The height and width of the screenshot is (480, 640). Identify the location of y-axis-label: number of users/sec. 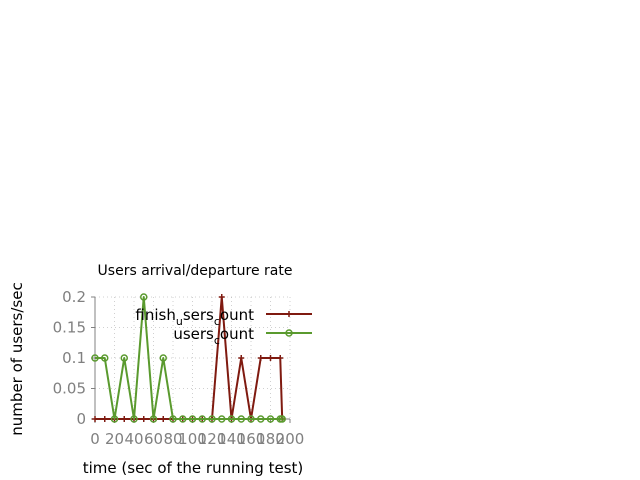
(17, 358).